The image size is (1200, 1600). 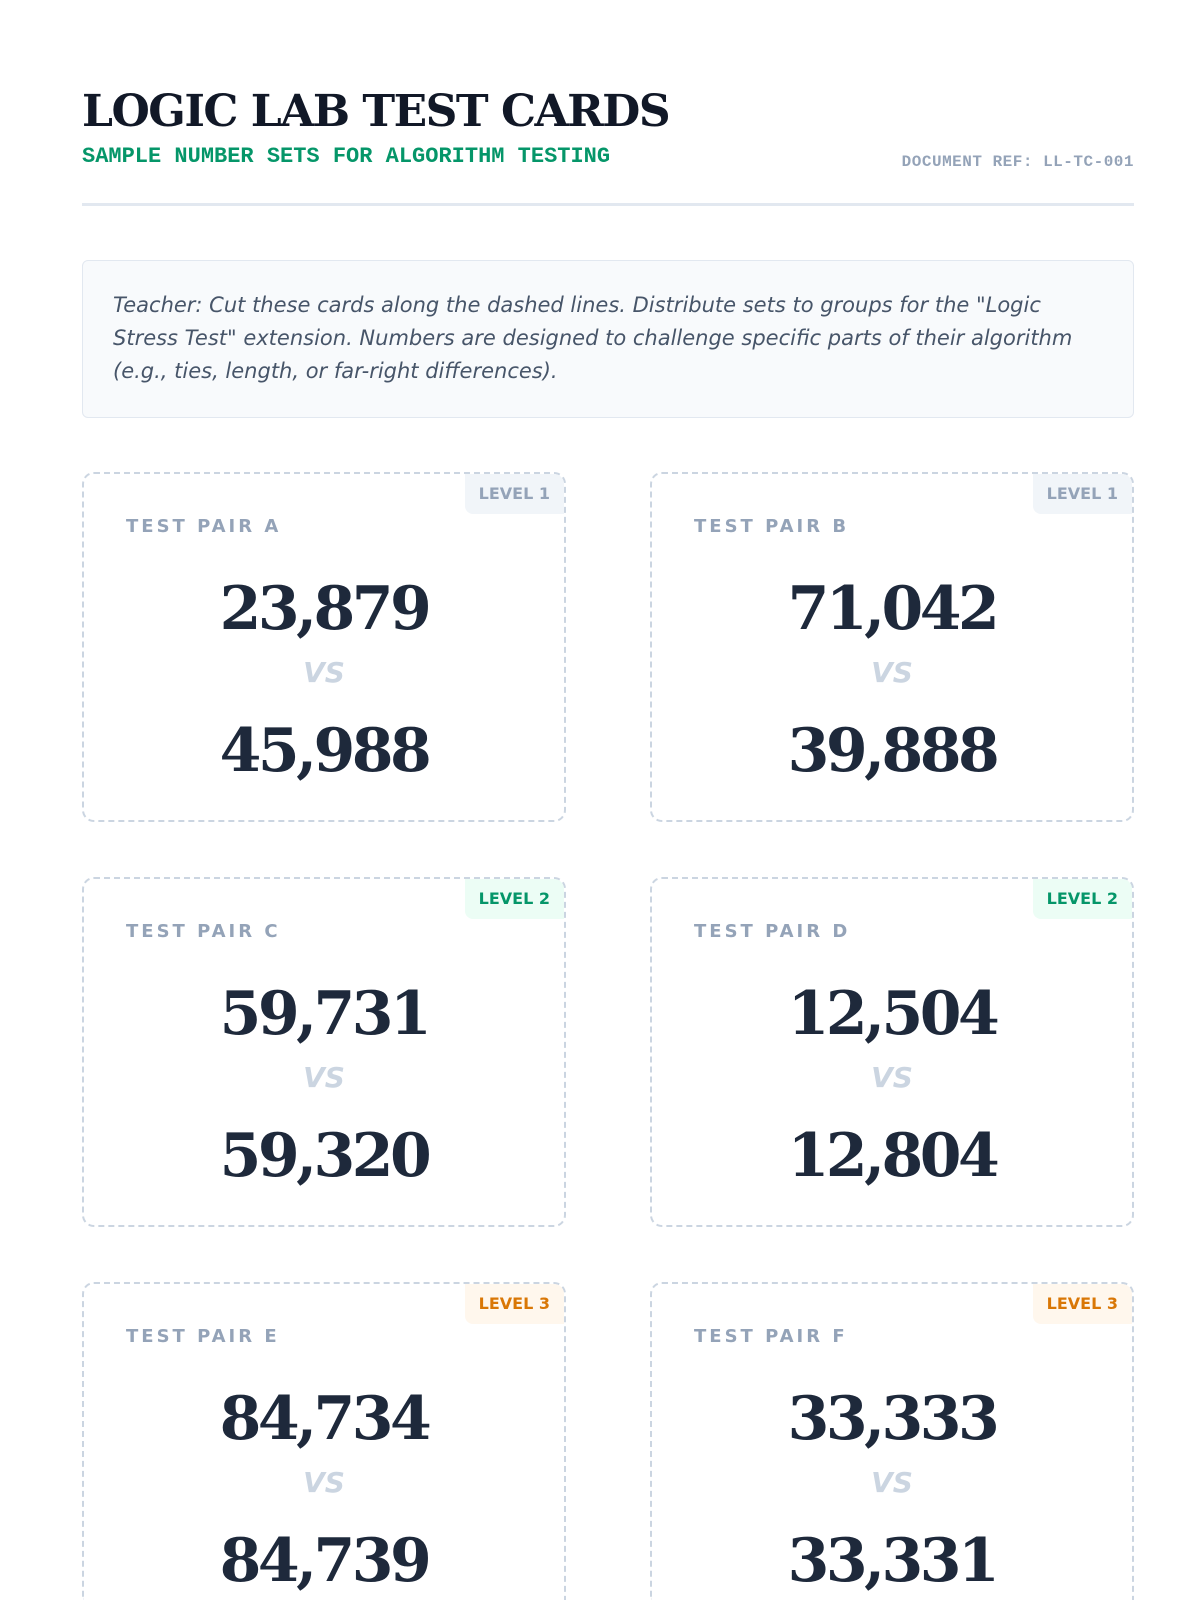 I want to click on card-number-bottom: 39,888, so click(x=893, y=751).